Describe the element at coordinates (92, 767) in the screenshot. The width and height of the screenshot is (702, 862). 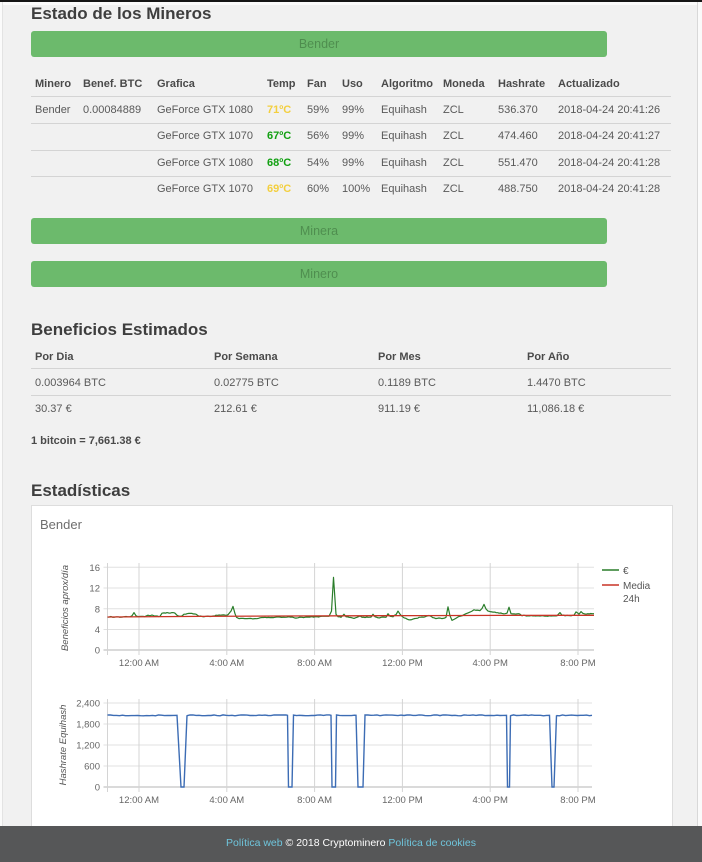
I see `svg-text: 600` at that location.